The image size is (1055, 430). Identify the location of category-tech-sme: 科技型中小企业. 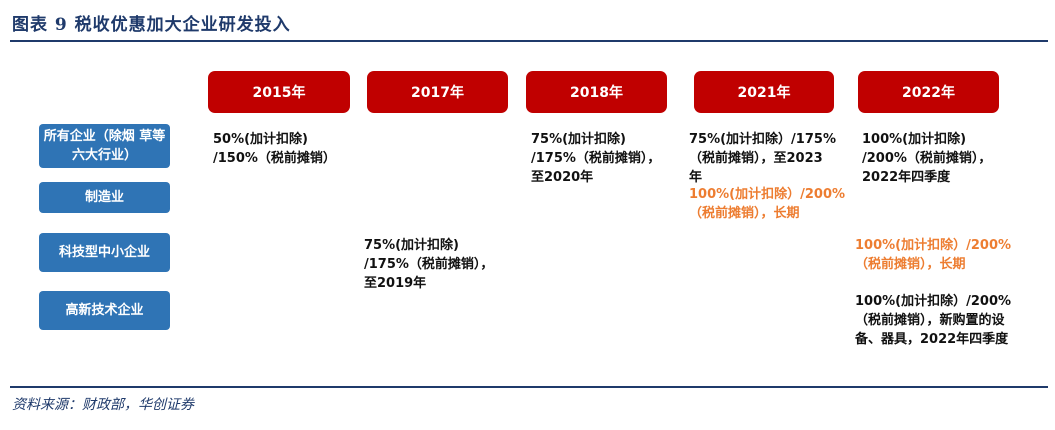
(104, 252).